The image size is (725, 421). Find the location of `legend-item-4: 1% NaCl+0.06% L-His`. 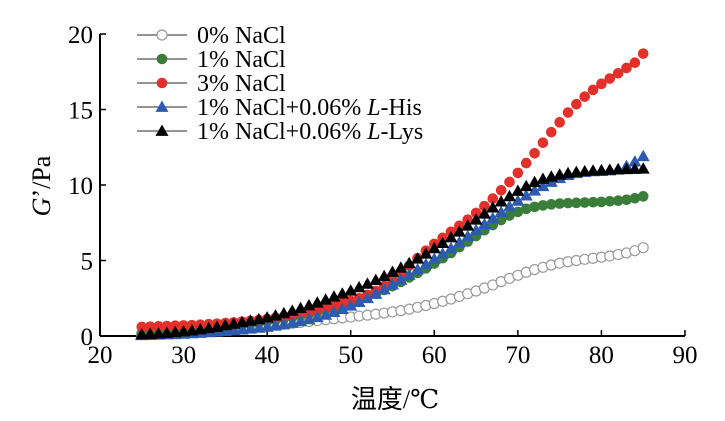

legend-item-4: 1% NaCl+0.06% L-His is located at coordinates (279, 108).